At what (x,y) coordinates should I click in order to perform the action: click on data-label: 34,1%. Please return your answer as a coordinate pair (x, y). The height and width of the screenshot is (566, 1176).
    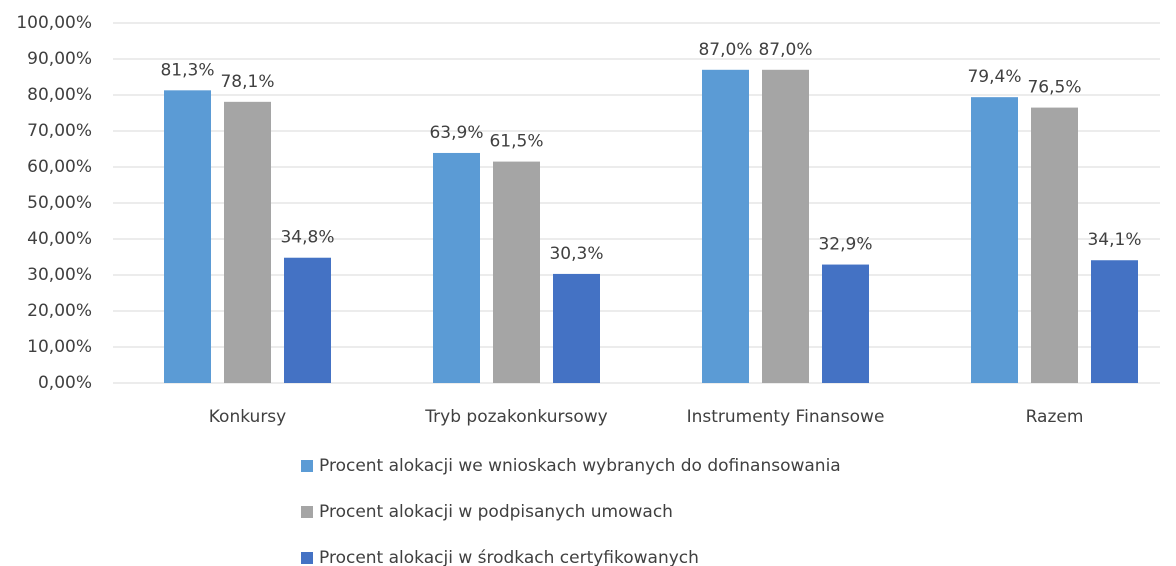
    Looking at the image, I should click on (1114, 240).